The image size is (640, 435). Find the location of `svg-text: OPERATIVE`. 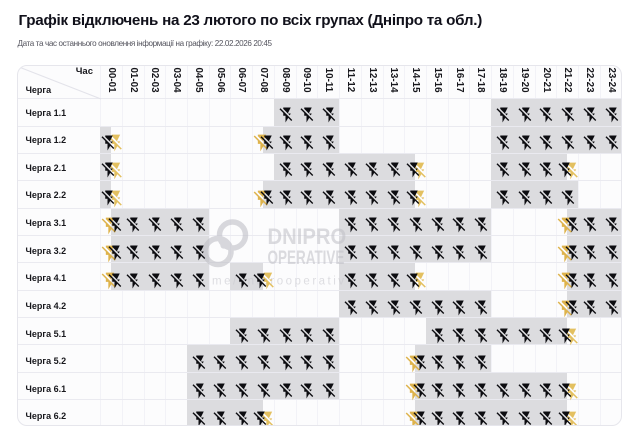

svg-text: OPERATIVE is located at coordinates (306, 258).